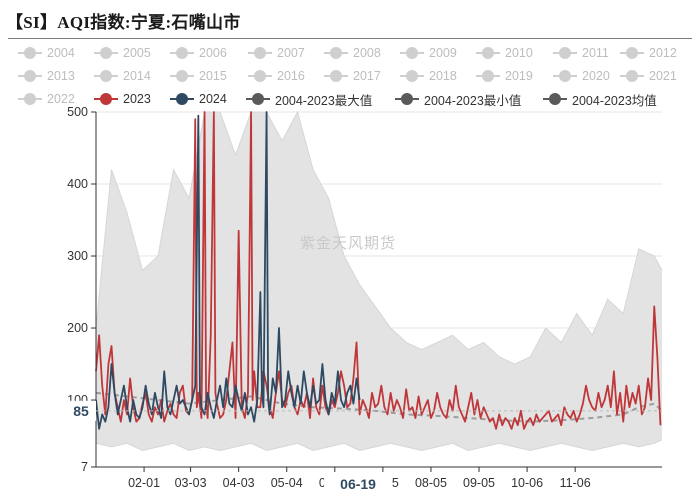  Describe the element at coordinates (291, 76) in the screenshot. I see `legend-label: 2016` at that location.